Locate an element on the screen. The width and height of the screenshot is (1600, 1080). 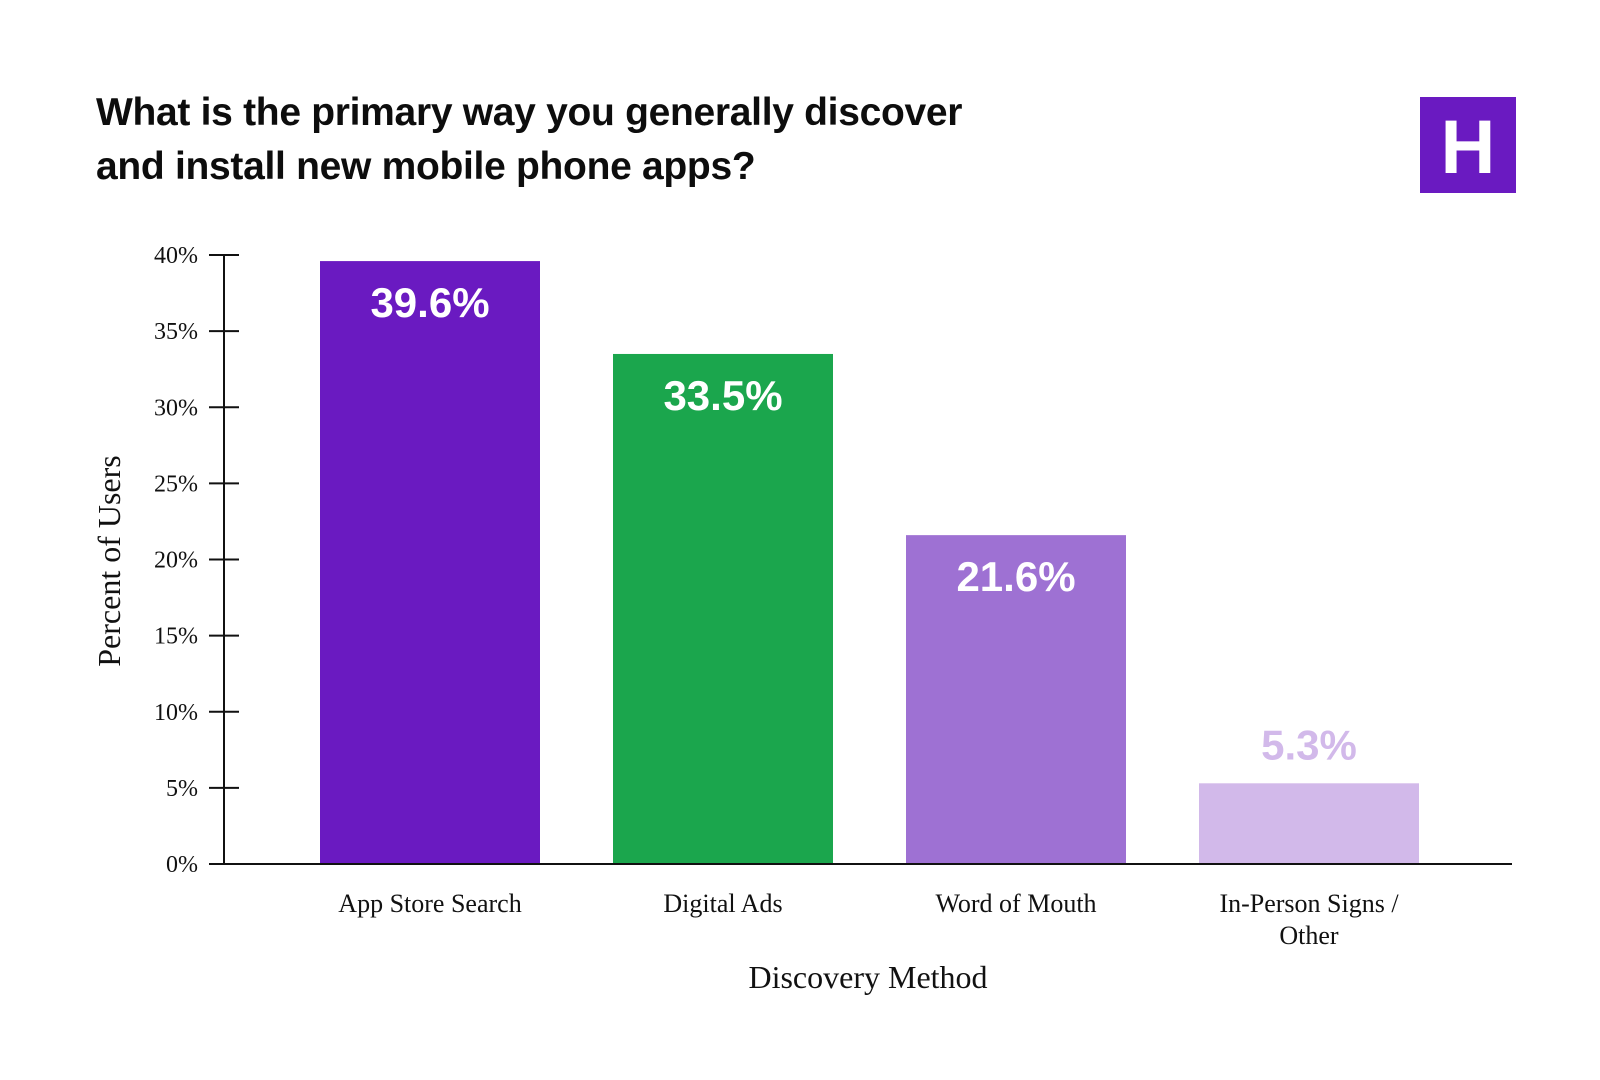
brand-logo-background is located at coordinates (1468, 145).